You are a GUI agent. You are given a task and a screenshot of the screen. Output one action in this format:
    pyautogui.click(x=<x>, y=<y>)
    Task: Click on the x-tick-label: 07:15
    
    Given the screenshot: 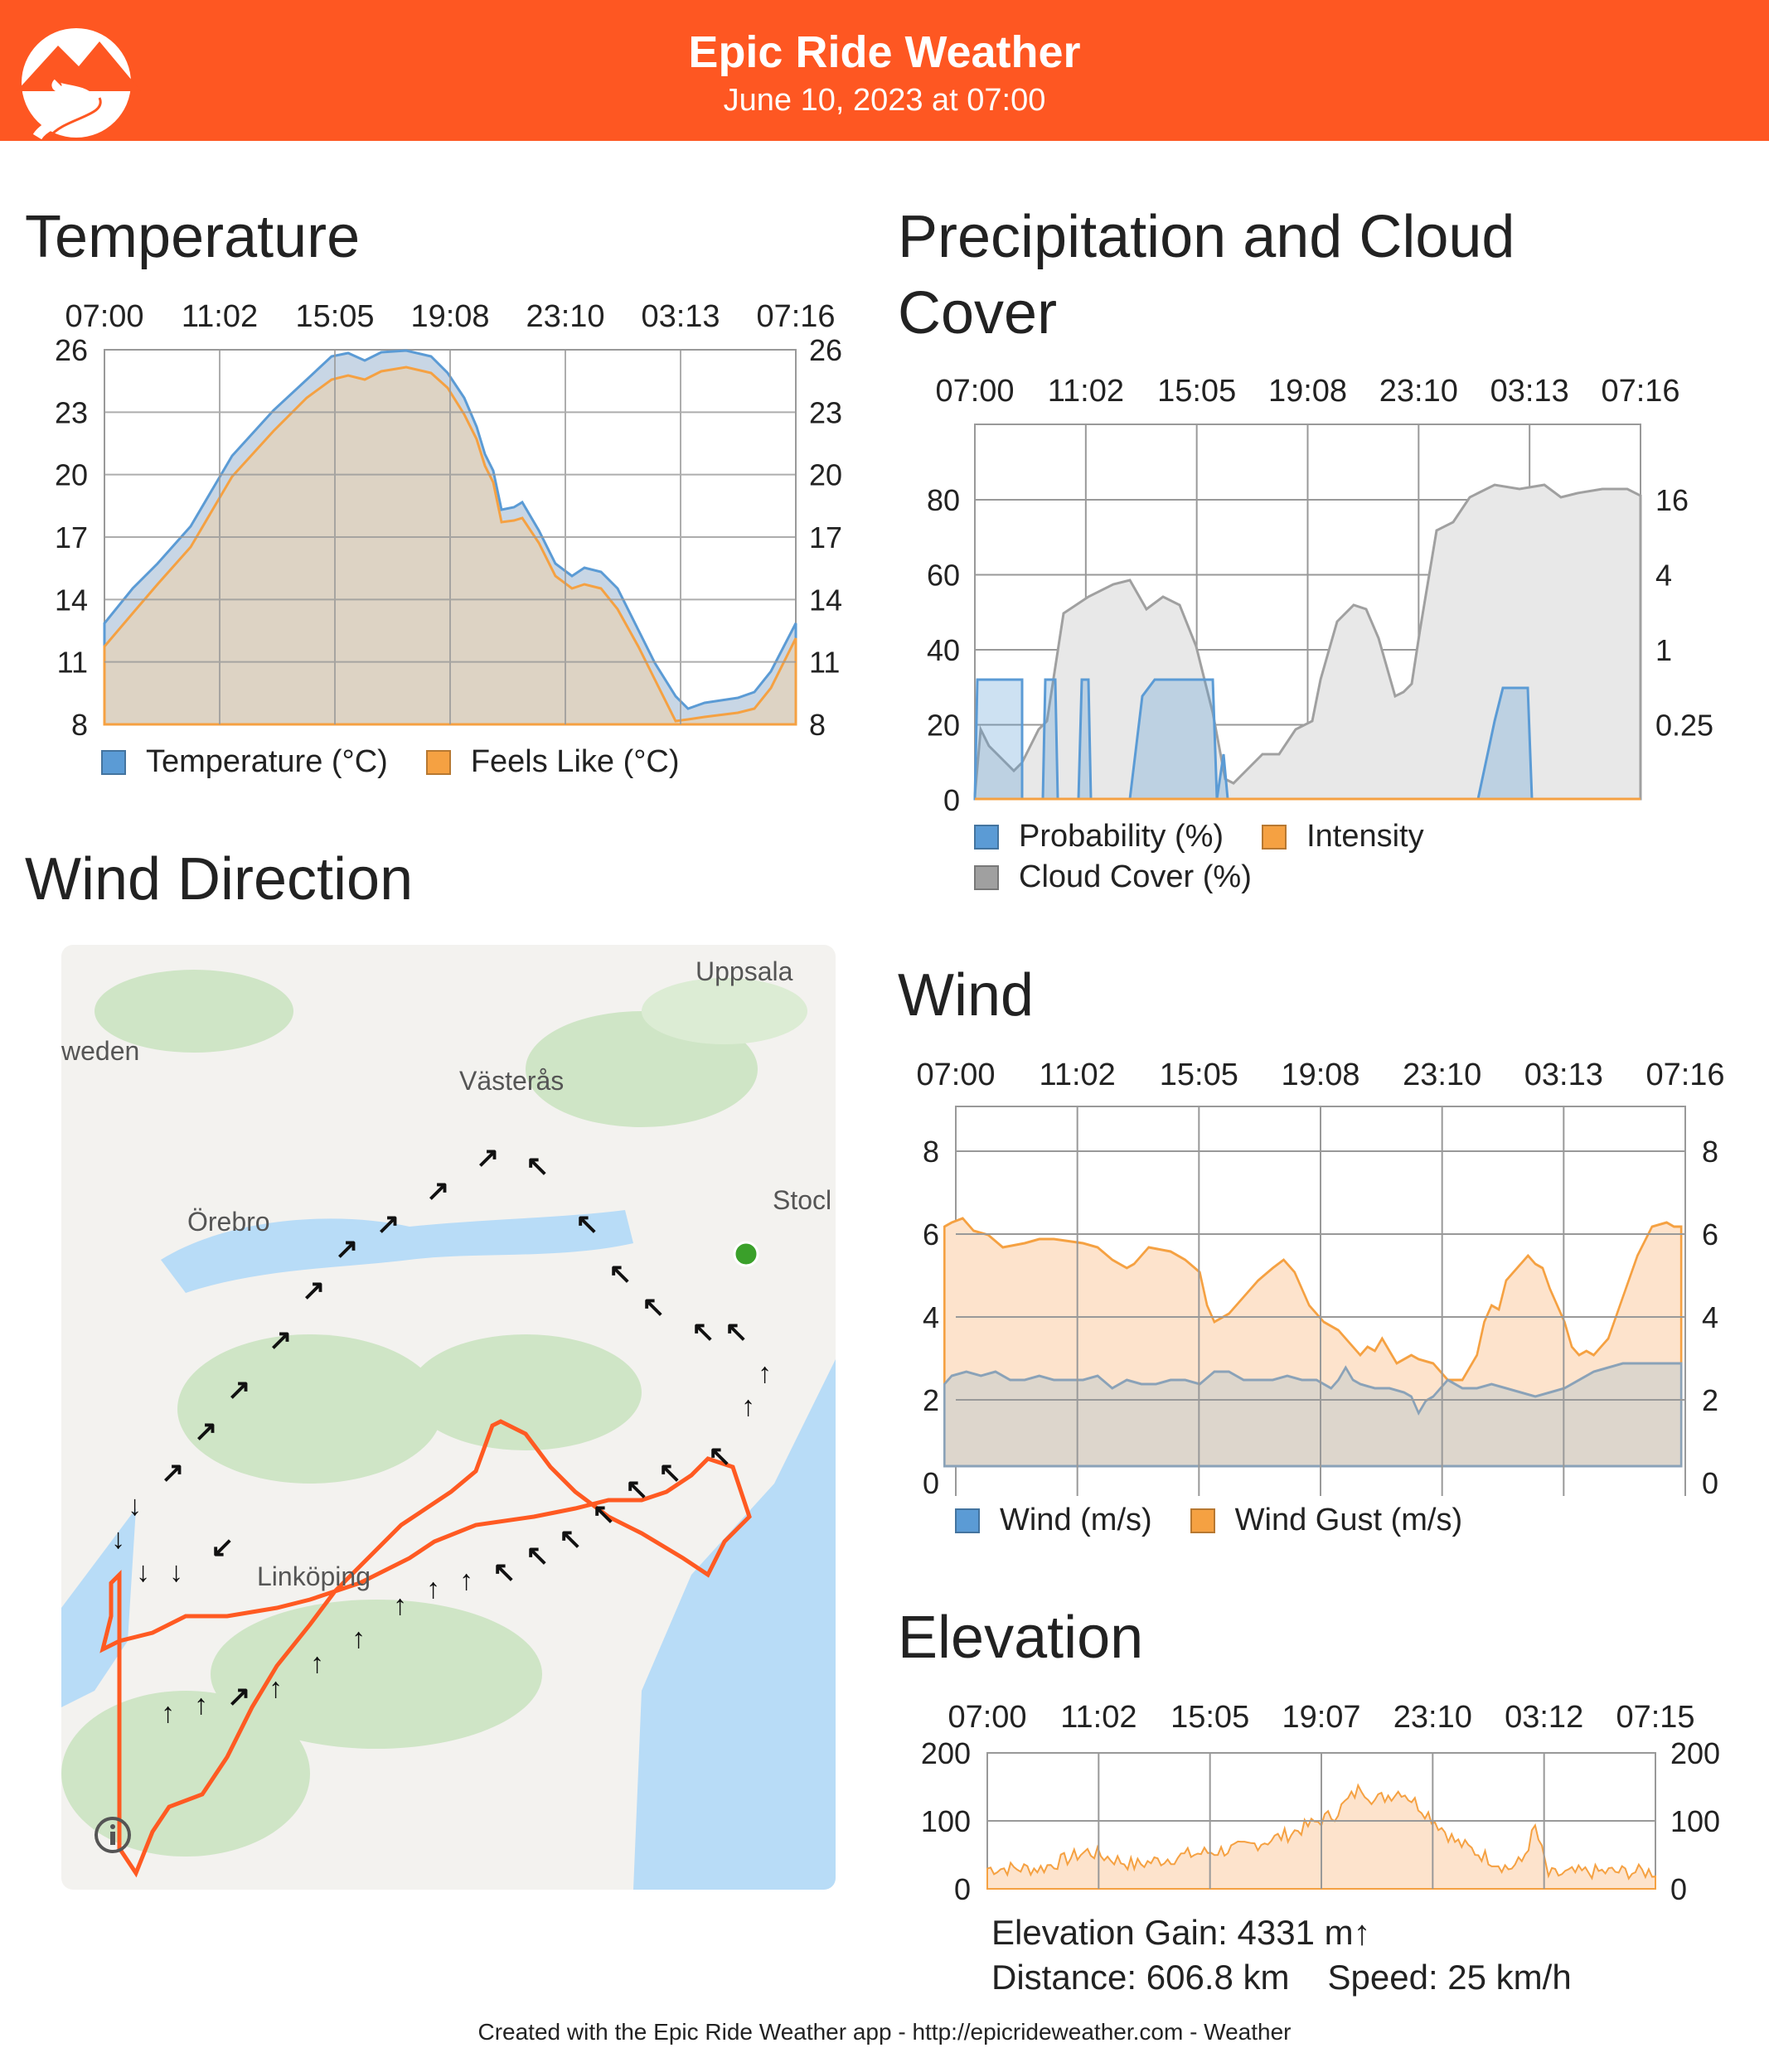 What is the action you would take?
    pyautogui.click(x=1655, y=1717)
    